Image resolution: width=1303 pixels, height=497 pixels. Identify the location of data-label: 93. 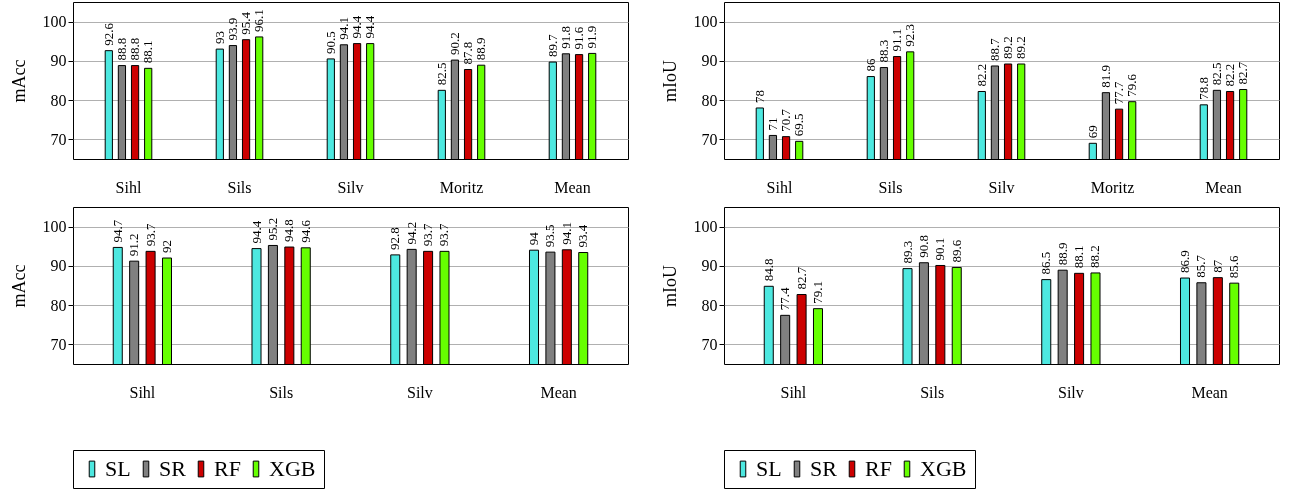
(219, 38).